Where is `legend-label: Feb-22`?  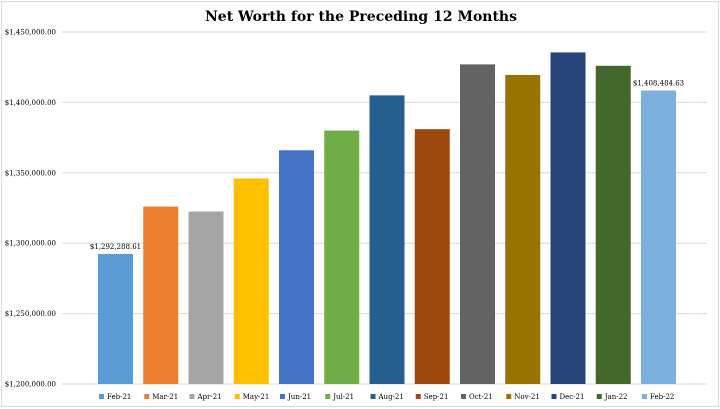
legend-label: Feb-22 is located at coordinates (662, 397).